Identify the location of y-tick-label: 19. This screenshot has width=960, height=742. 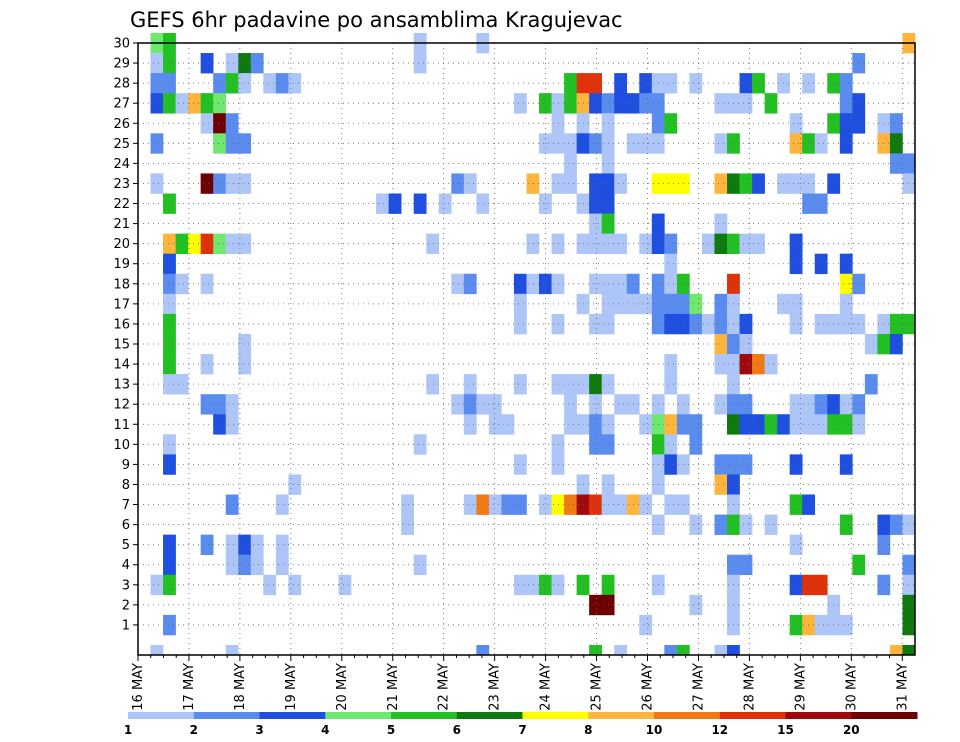
(121, 264).